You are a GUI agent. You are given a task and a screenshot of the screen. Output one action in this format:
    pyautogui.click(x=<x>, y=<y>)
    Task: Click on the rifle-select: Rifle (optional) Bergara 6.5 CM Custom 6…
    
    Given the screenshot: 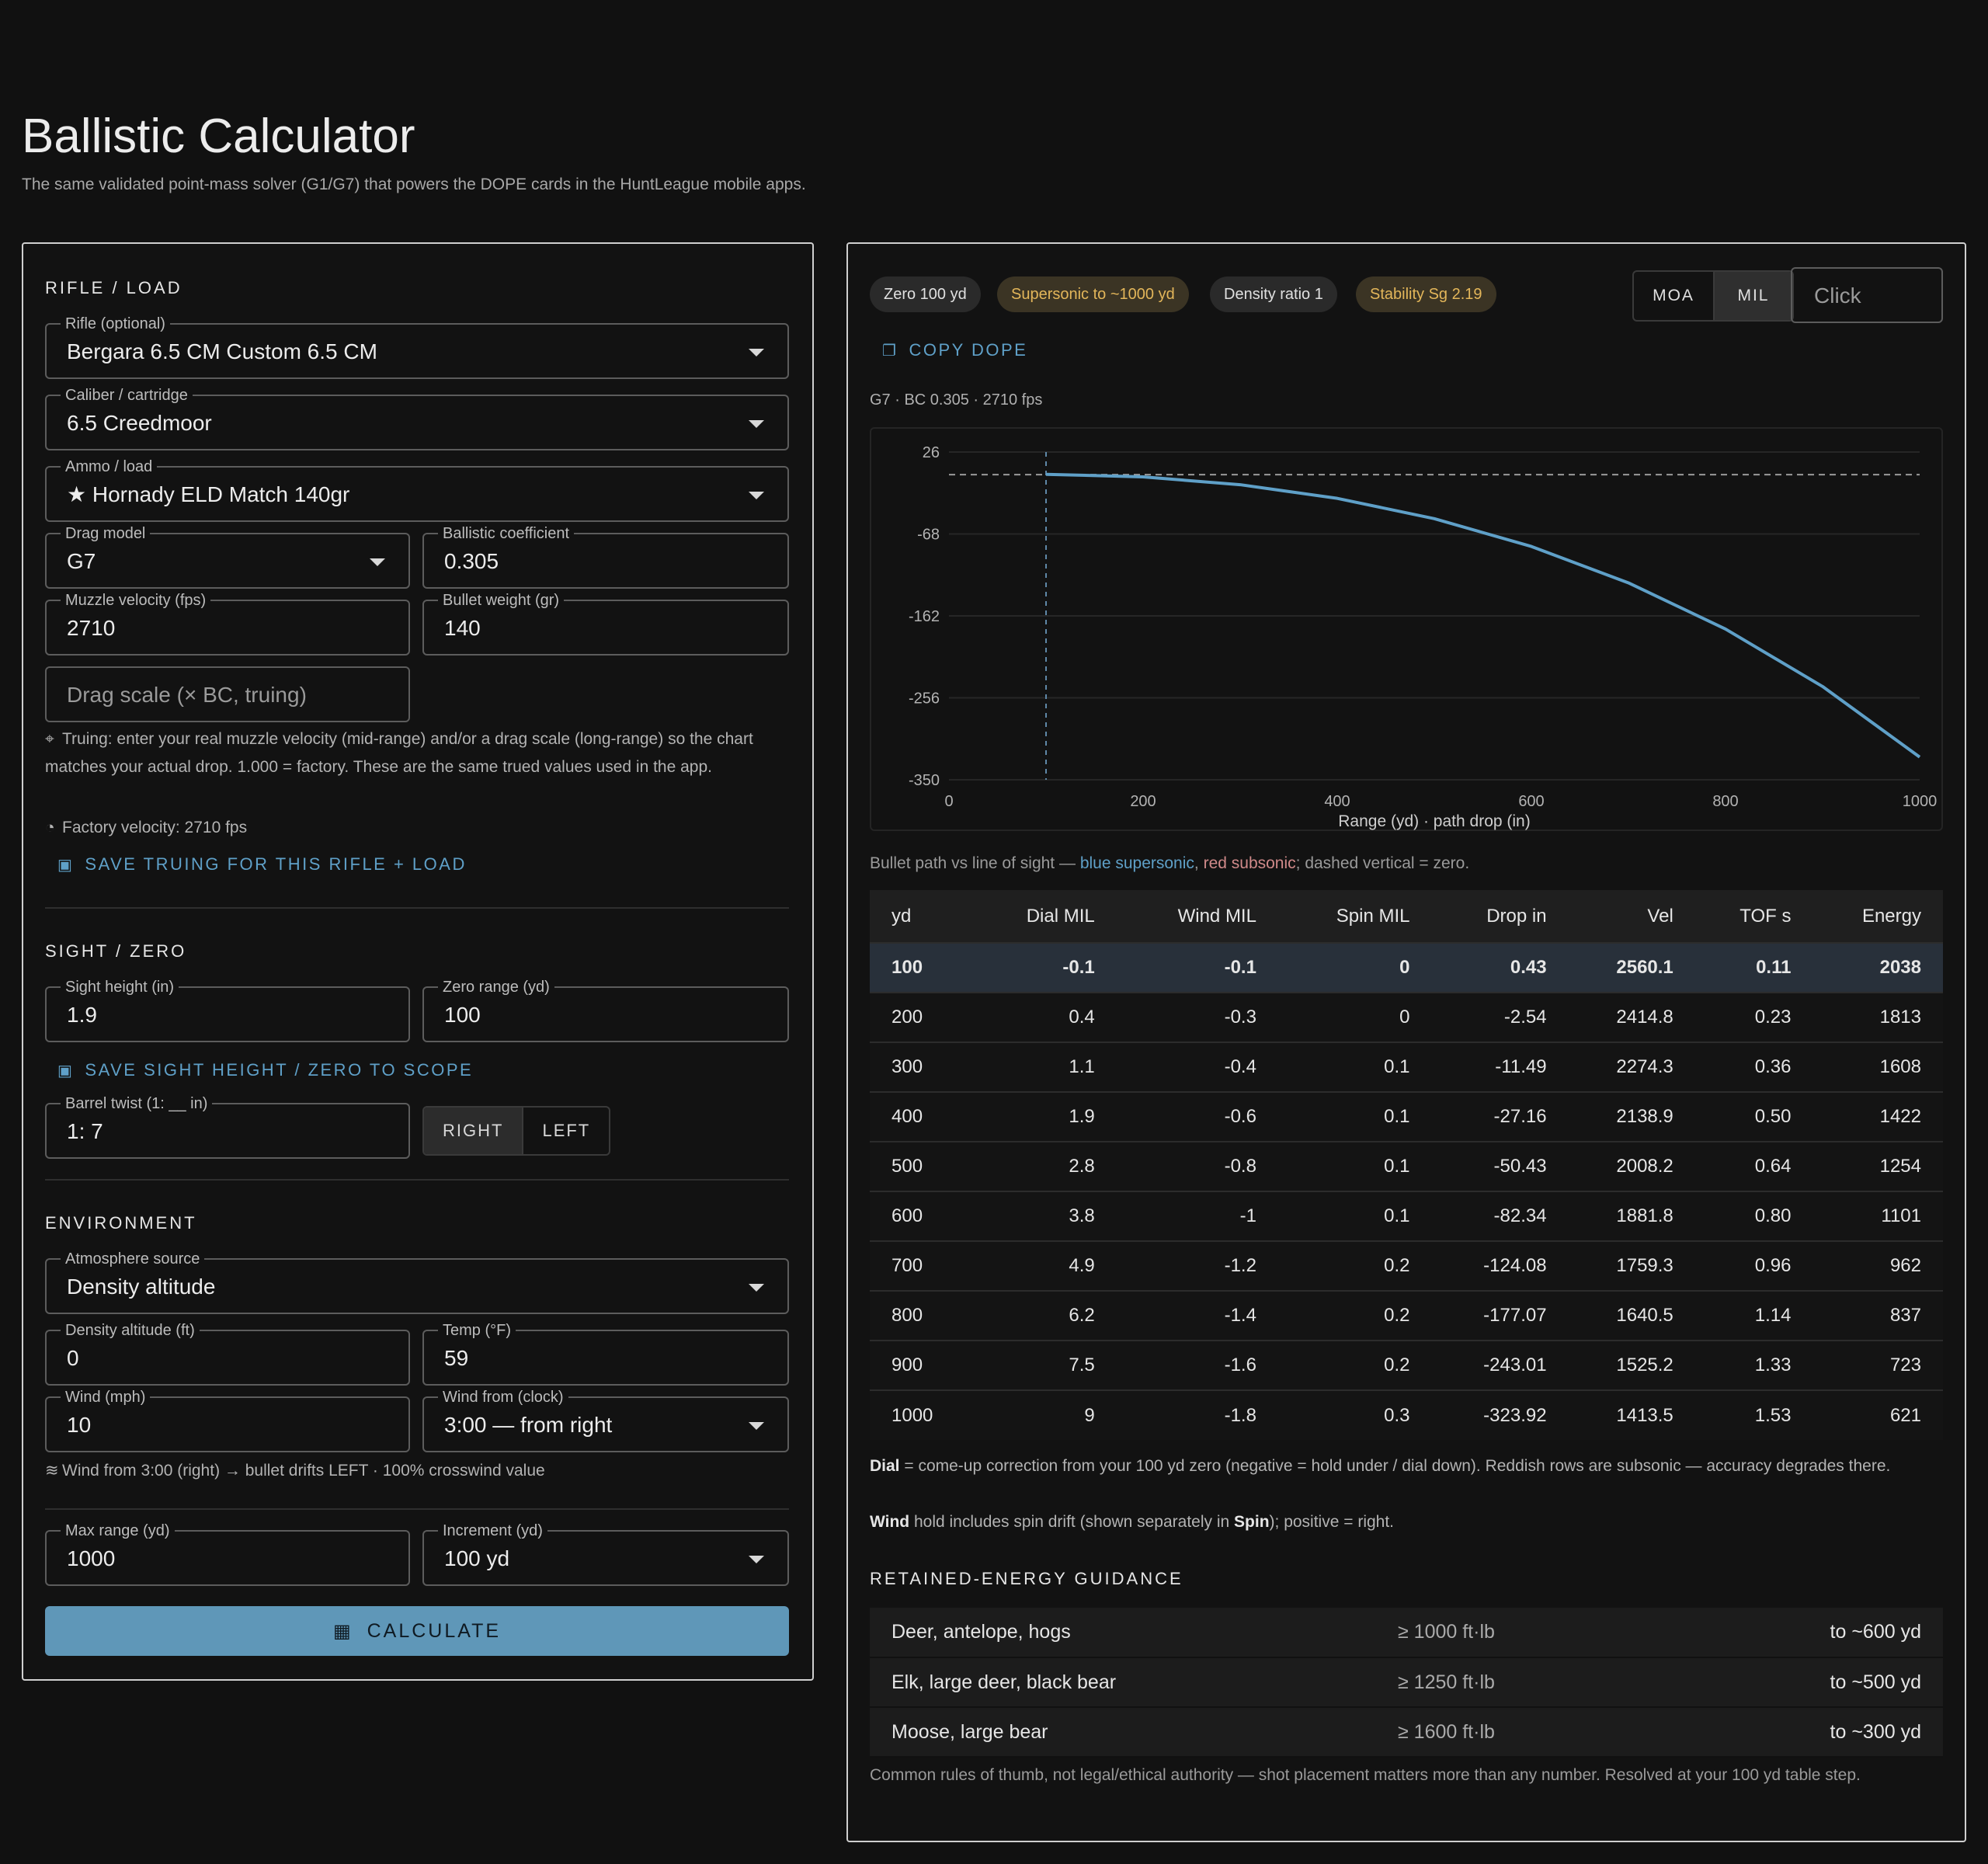 What is the action you would take?
    pyautogui.click(x=417, y=347)
    